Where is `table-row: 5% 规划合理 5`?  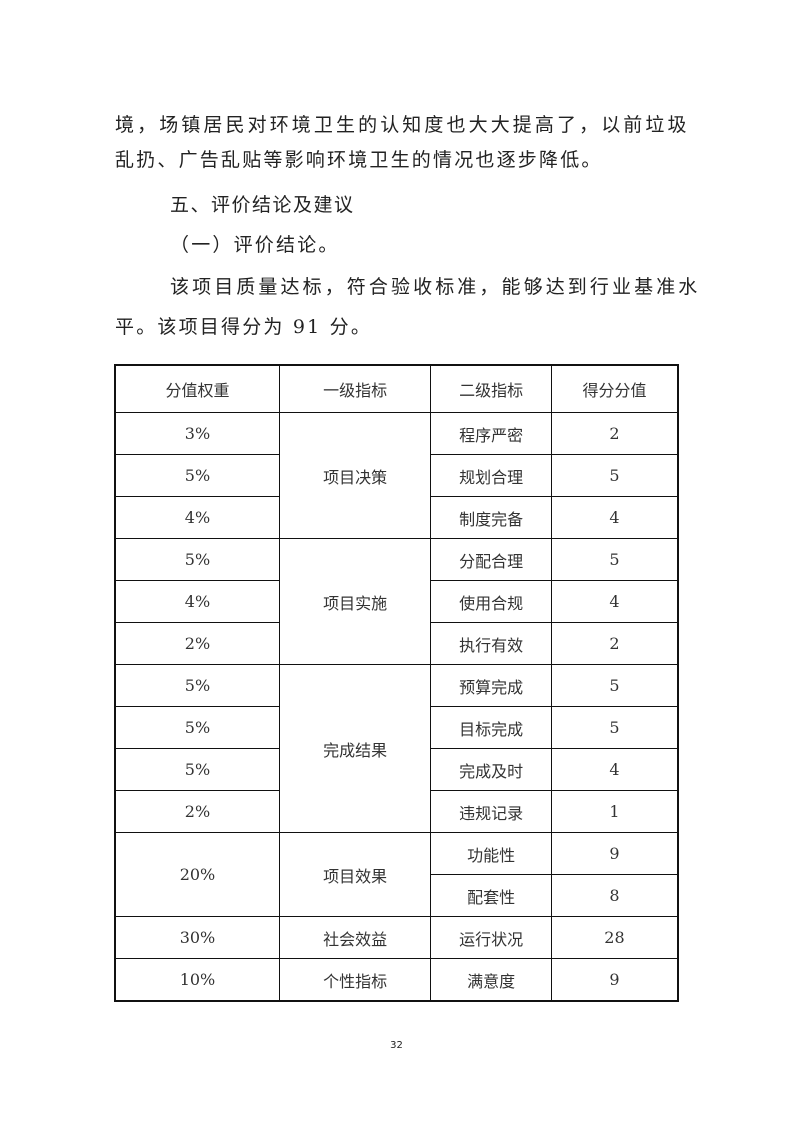 table-row: 5% 规划合理 5 is located at coordinates (396, 475).